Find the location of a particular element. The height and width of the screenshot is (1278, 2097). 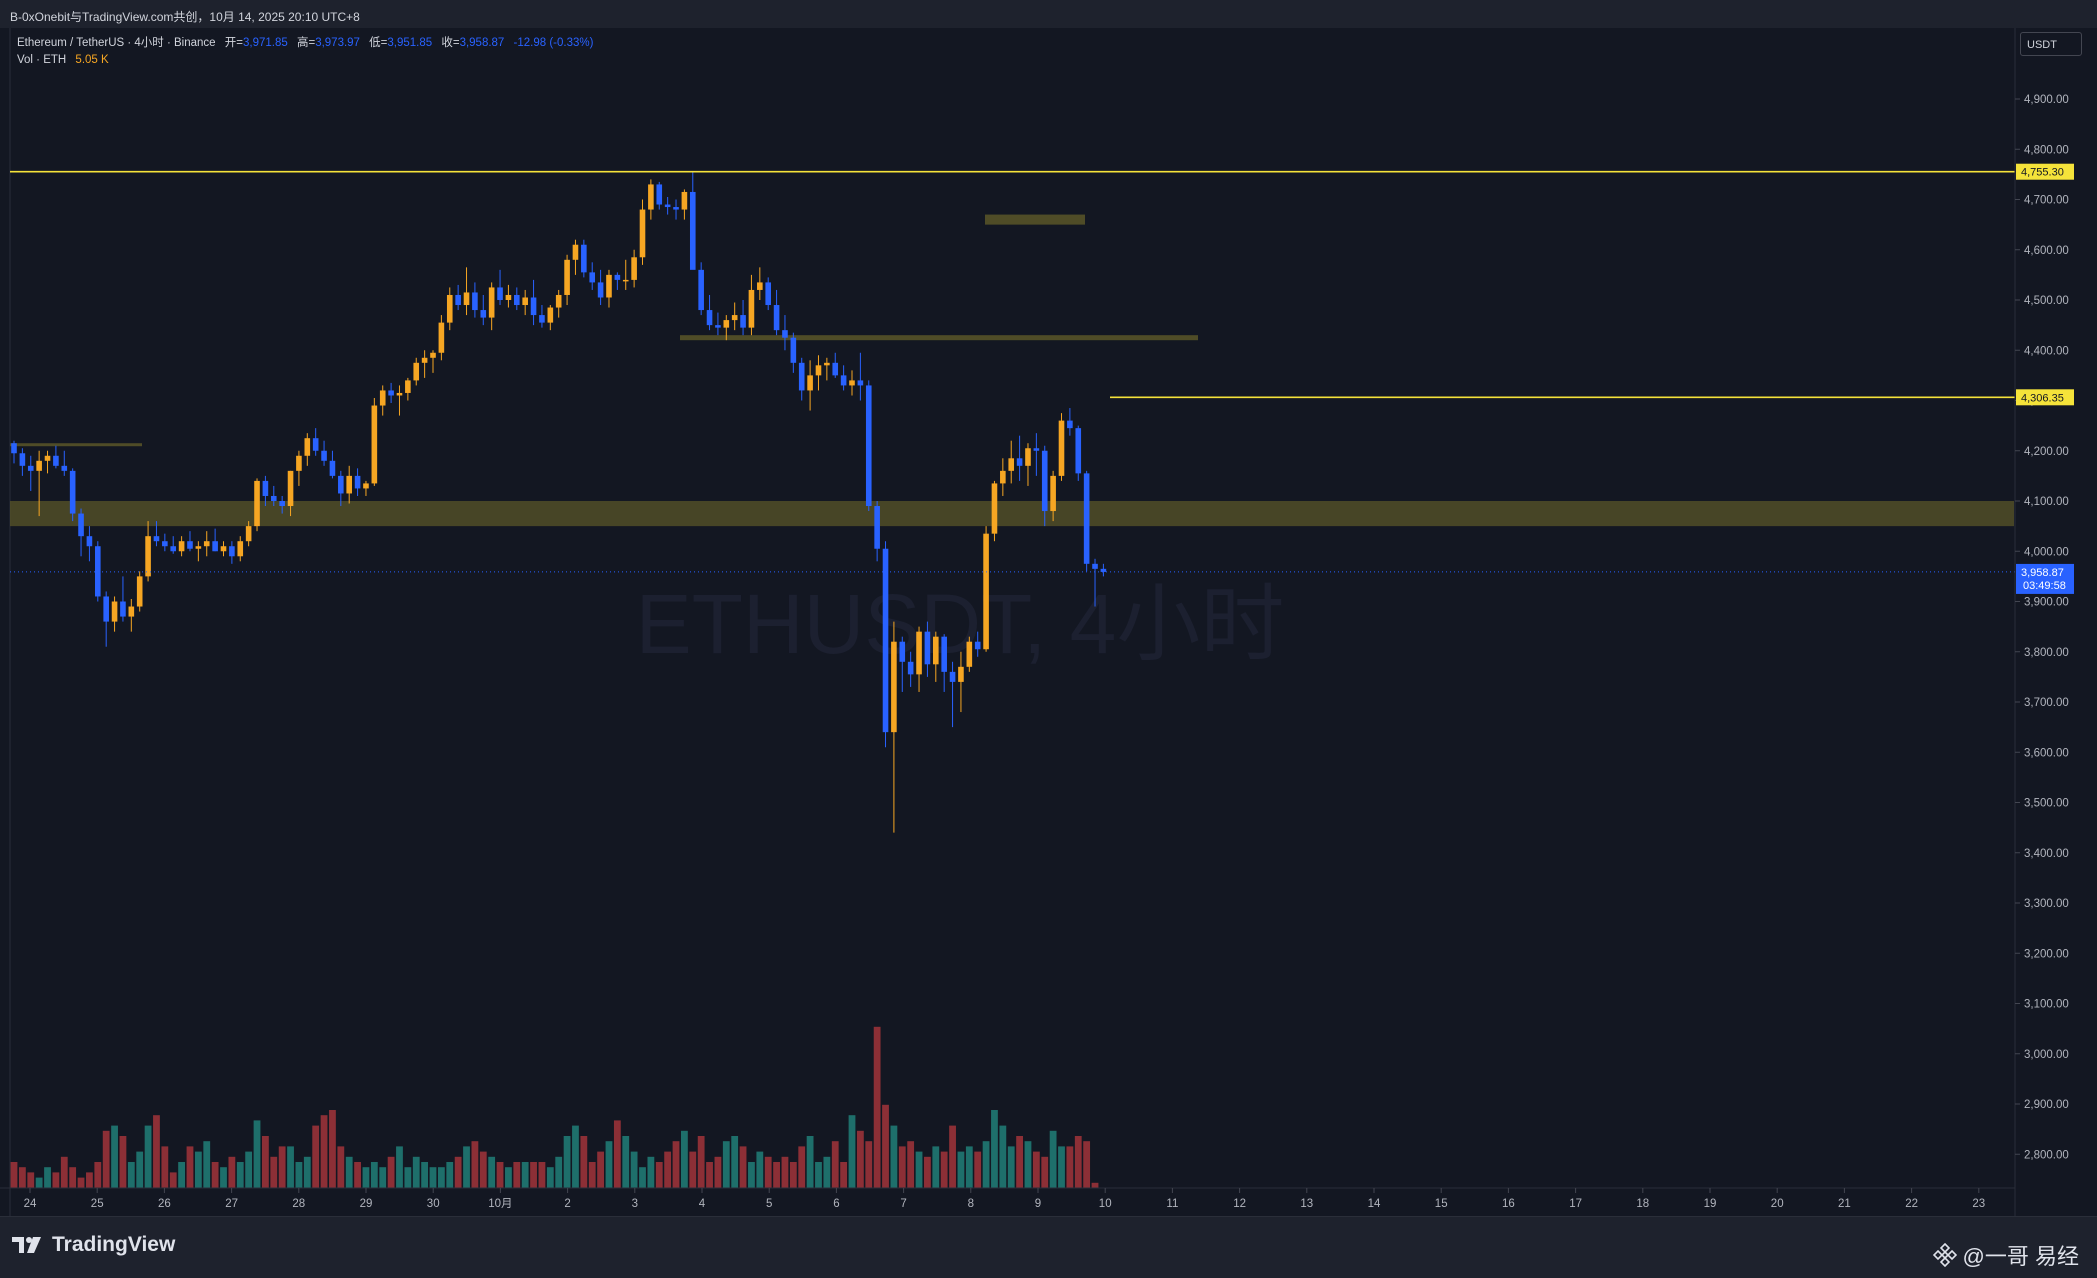

time-tick-label: 10月 is located at coordinates (500, 1204).